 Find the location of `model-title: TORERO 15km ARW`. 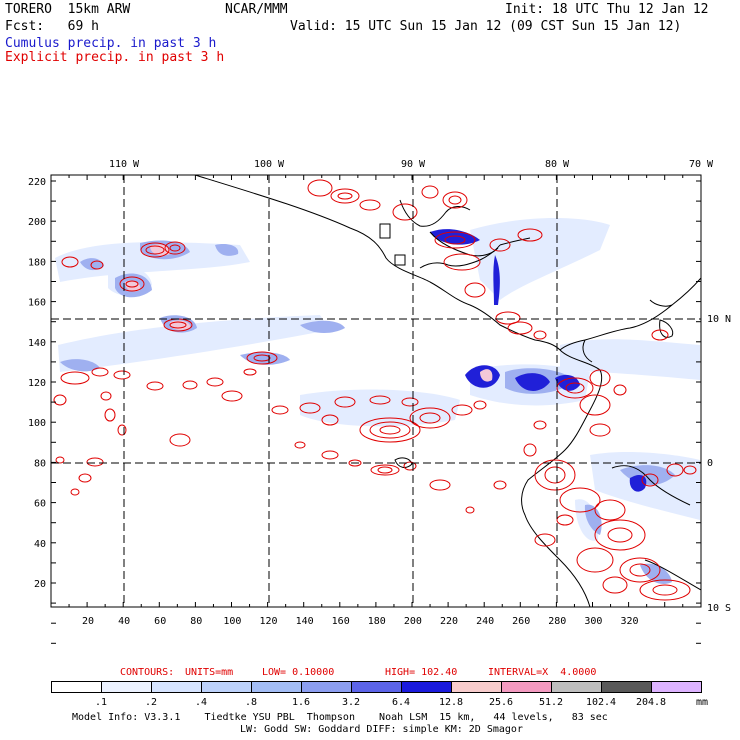

model-title: TORERO 15km ARW is located at coordinates (68, 9).